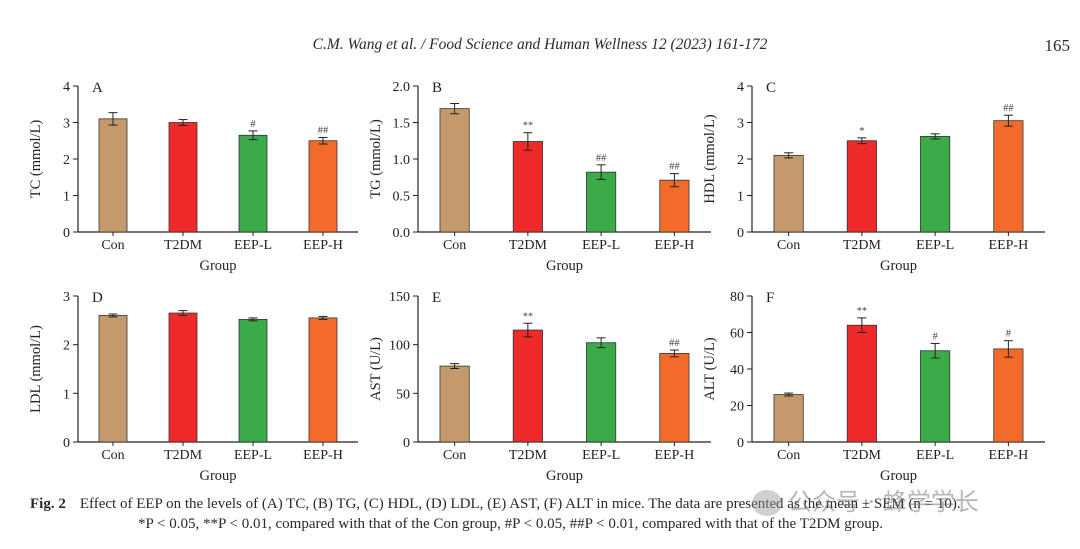 The width and height of the screenshot is (1080, 549). I want to click on panel-c-bar-eep-l, so click(935, 184).